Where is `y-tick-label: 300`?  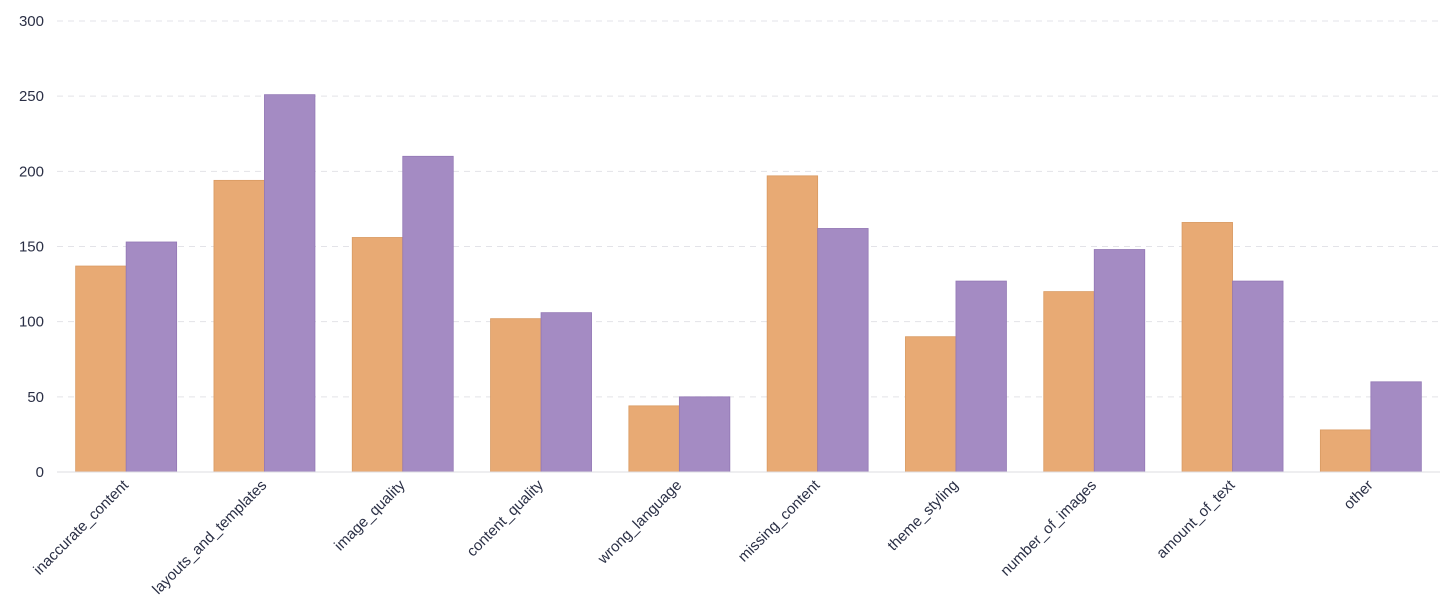 y-tick-label: 300 is located at coordinates (31, 21).